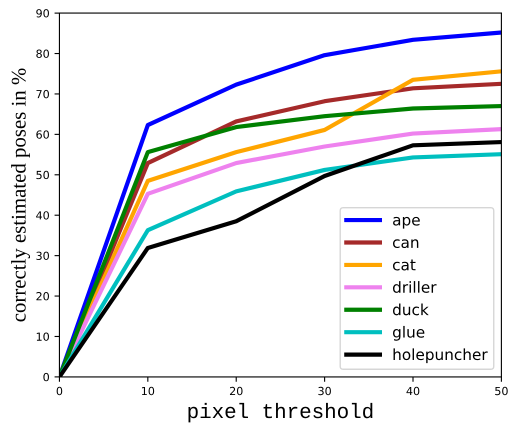 Image resolution: width=508 pixels, height=423 pixels. I want to click on x-tick-label: 0, so click(59, 391).